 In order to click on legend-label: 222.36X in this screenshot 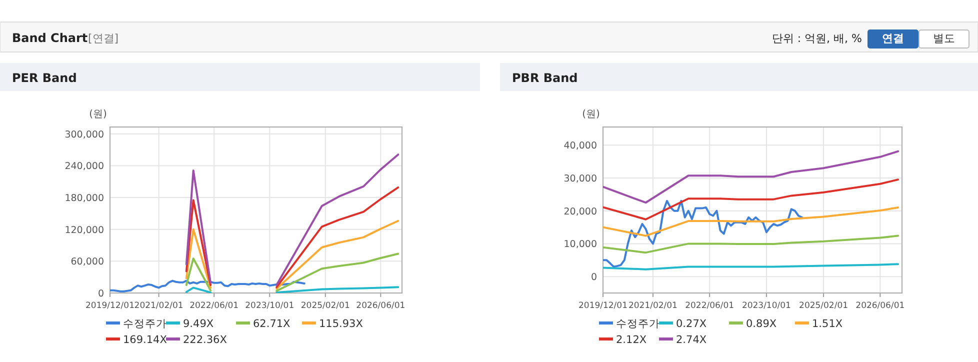, I will do `click(205, 340)`.